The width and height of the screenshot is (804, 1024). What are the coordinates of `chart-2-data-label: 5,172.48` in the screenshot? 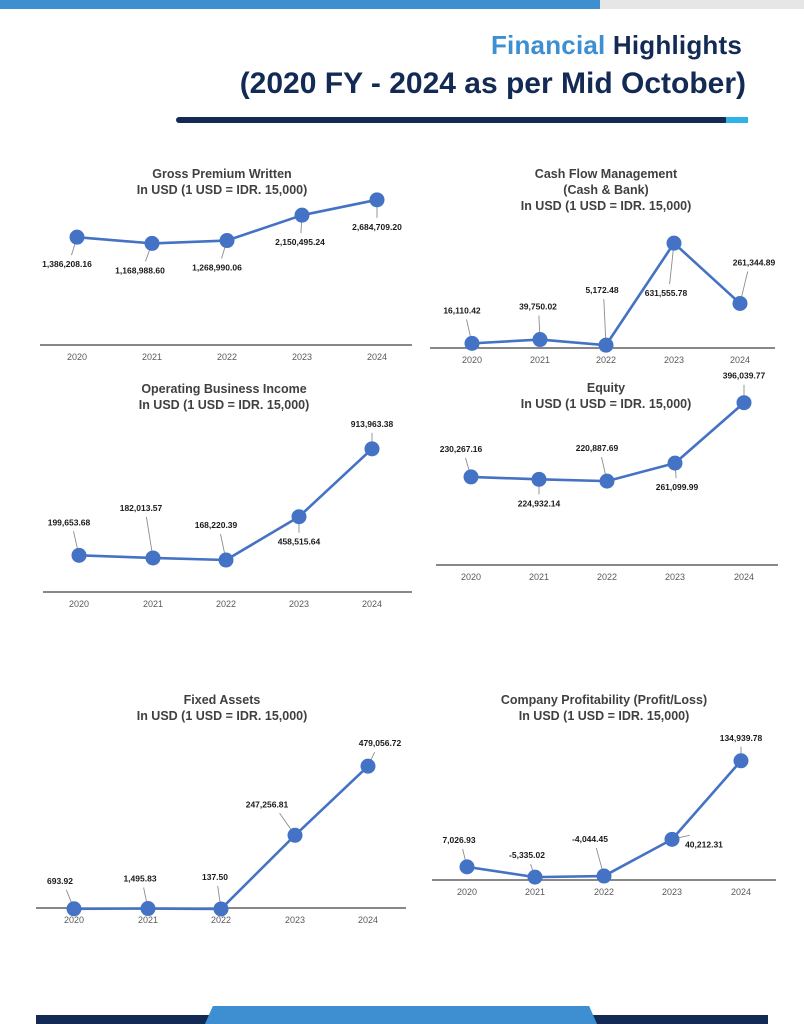 It's located at (601, 290).